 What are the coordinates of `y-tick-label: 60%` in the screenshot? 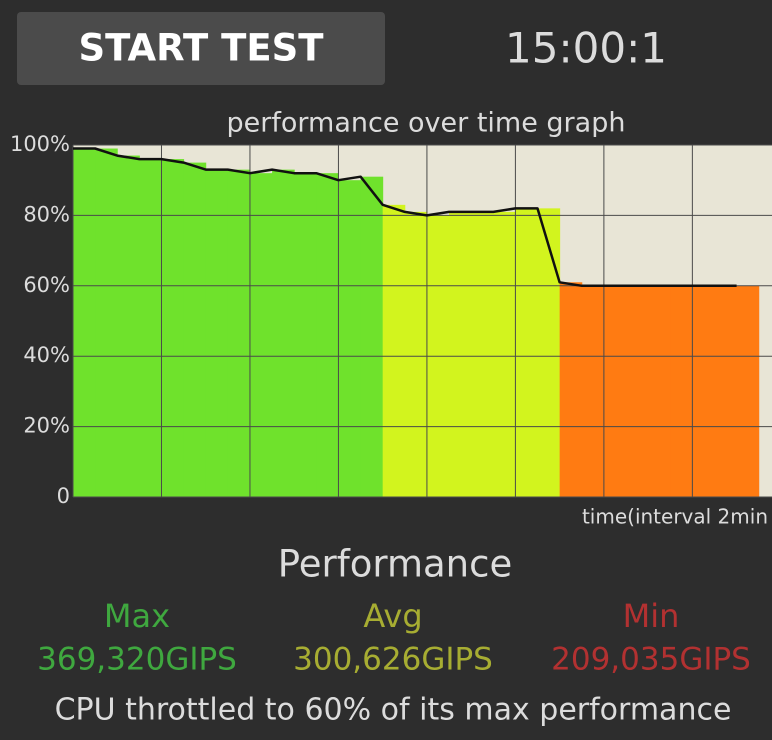 It's located at (46, 285).